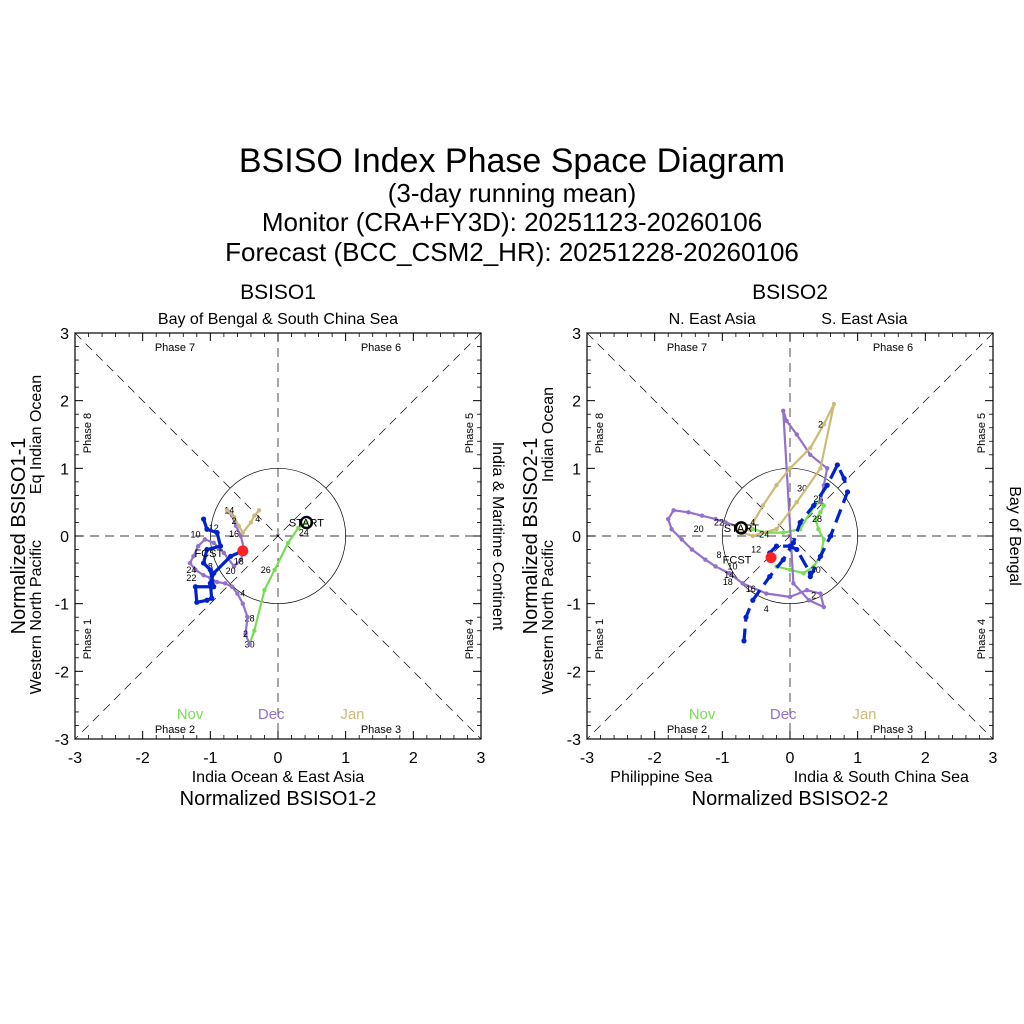 The height and width of the screenshot is (1024, 1024). I want to click on fcst-marker, so click(771, 558).